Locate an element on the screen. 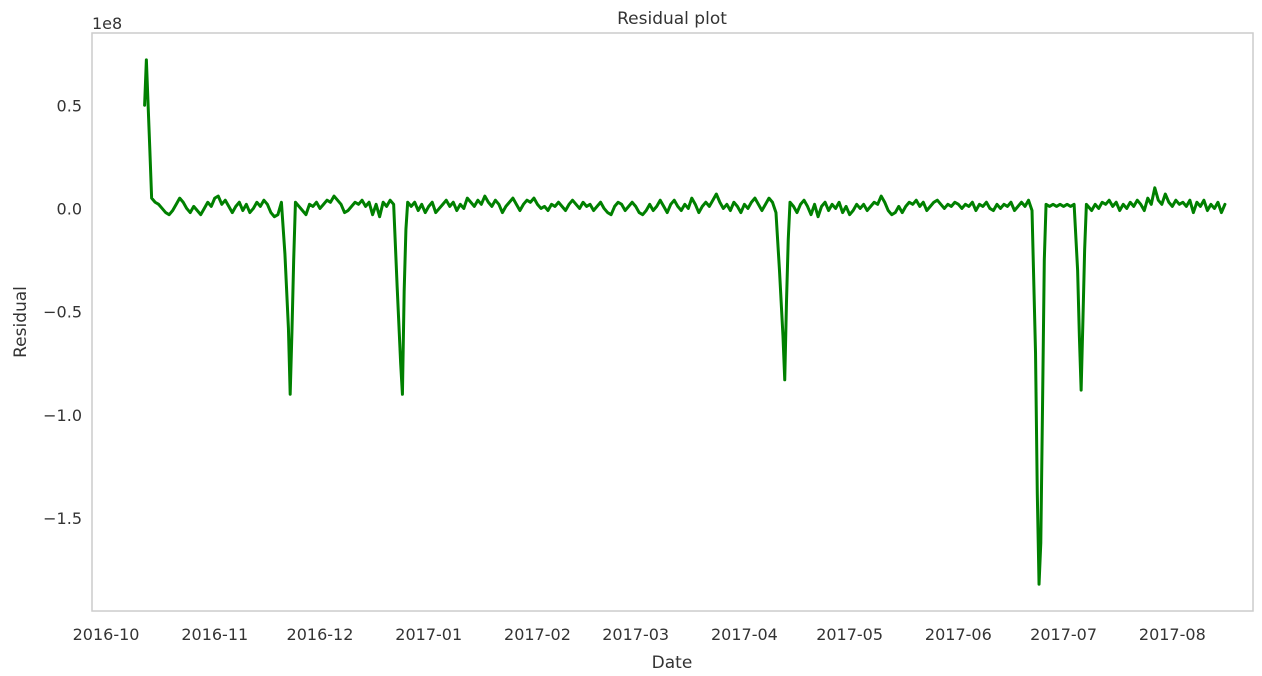 This screenshot has width=1262, height=676. x-tick-label: 2017-06 is located at coordinates (958, 634).